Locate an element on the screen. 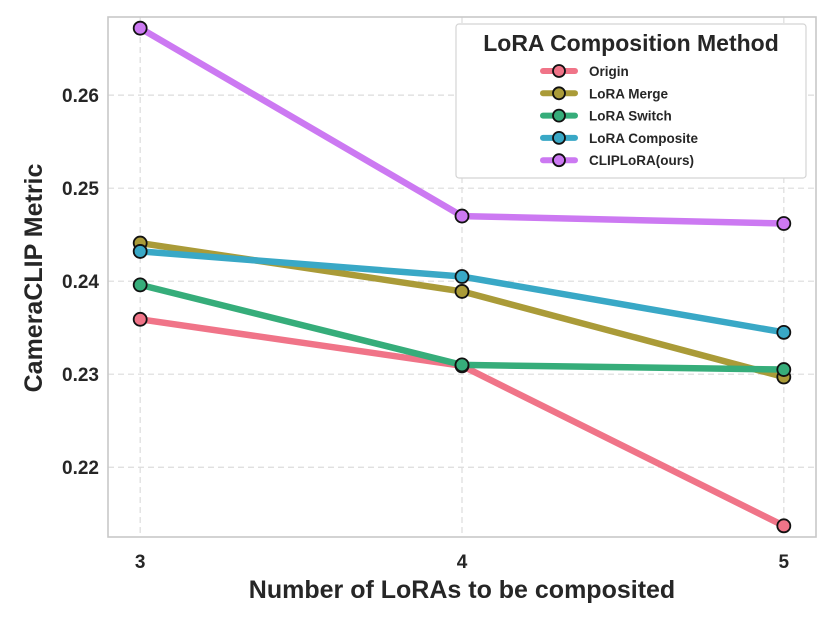  x-tick-label: 3 is located at coordinates (140, 562).